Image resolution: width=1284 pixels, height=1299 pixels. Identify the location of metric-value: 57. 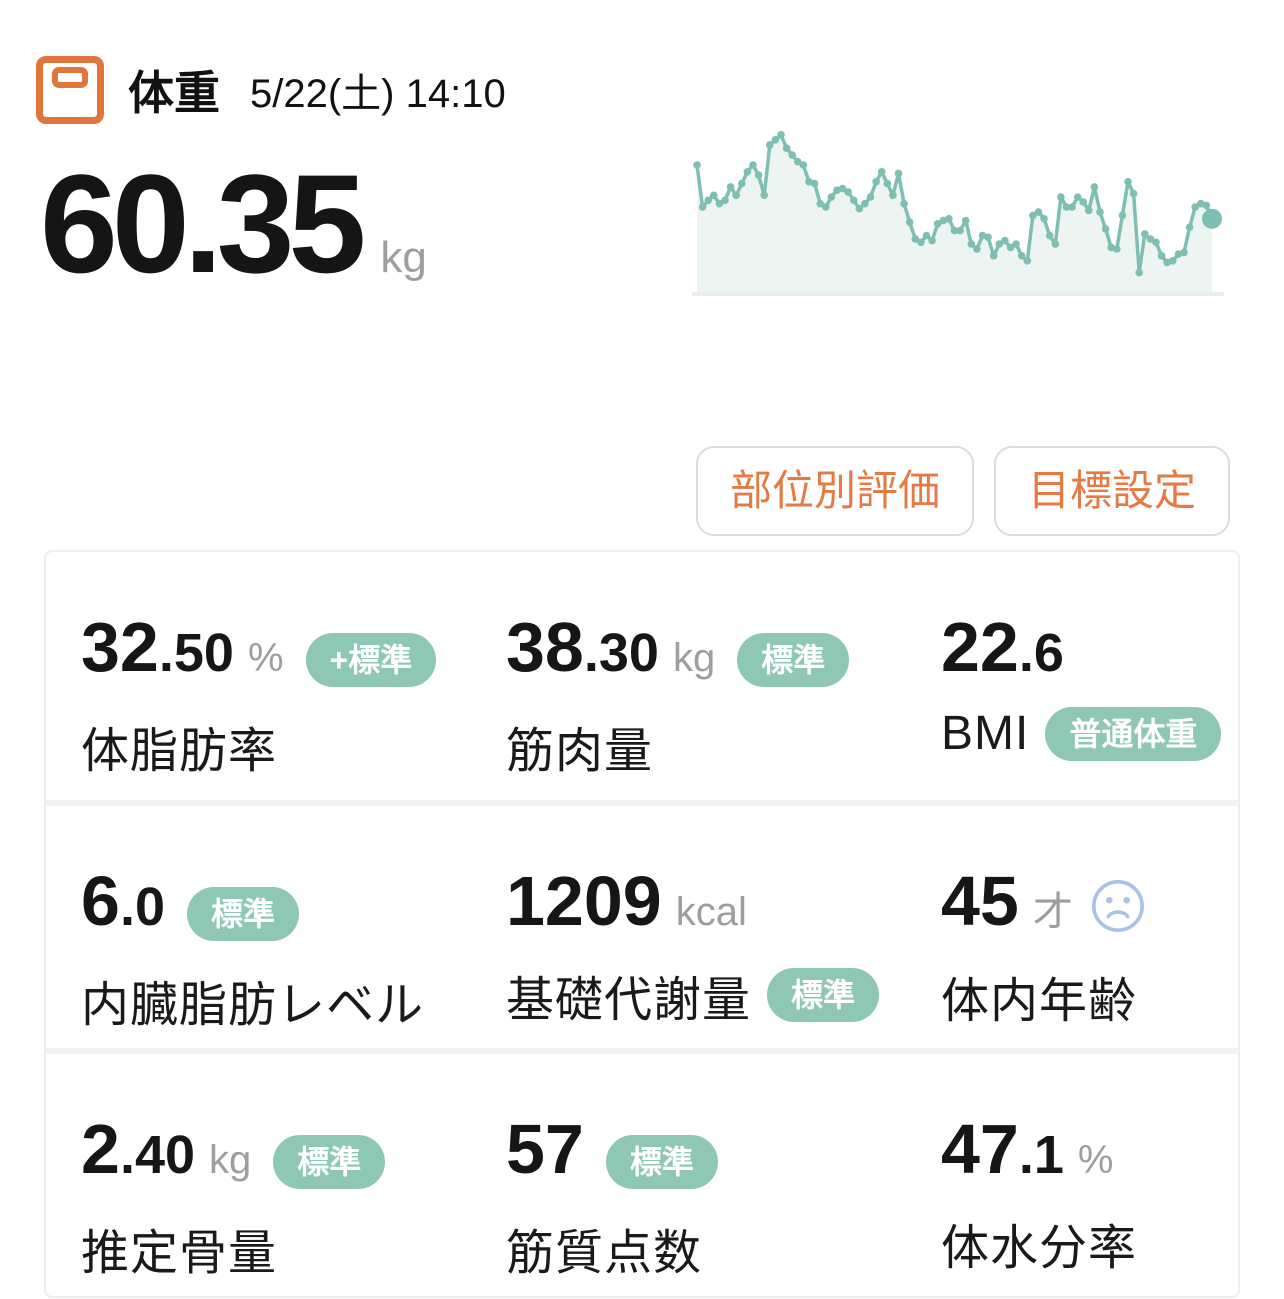
(545, 1149).